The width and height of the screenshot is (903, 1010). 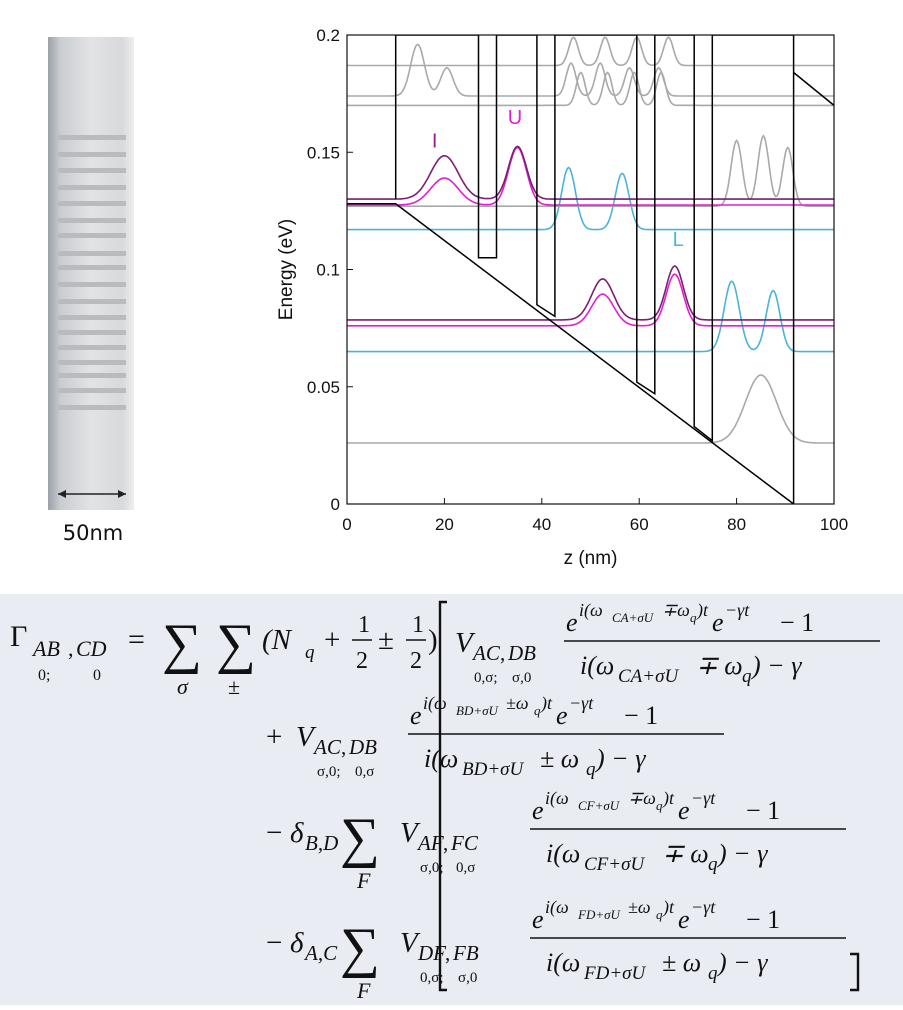 I want to click on eq-pm: ±, so click(x=386, y=640).